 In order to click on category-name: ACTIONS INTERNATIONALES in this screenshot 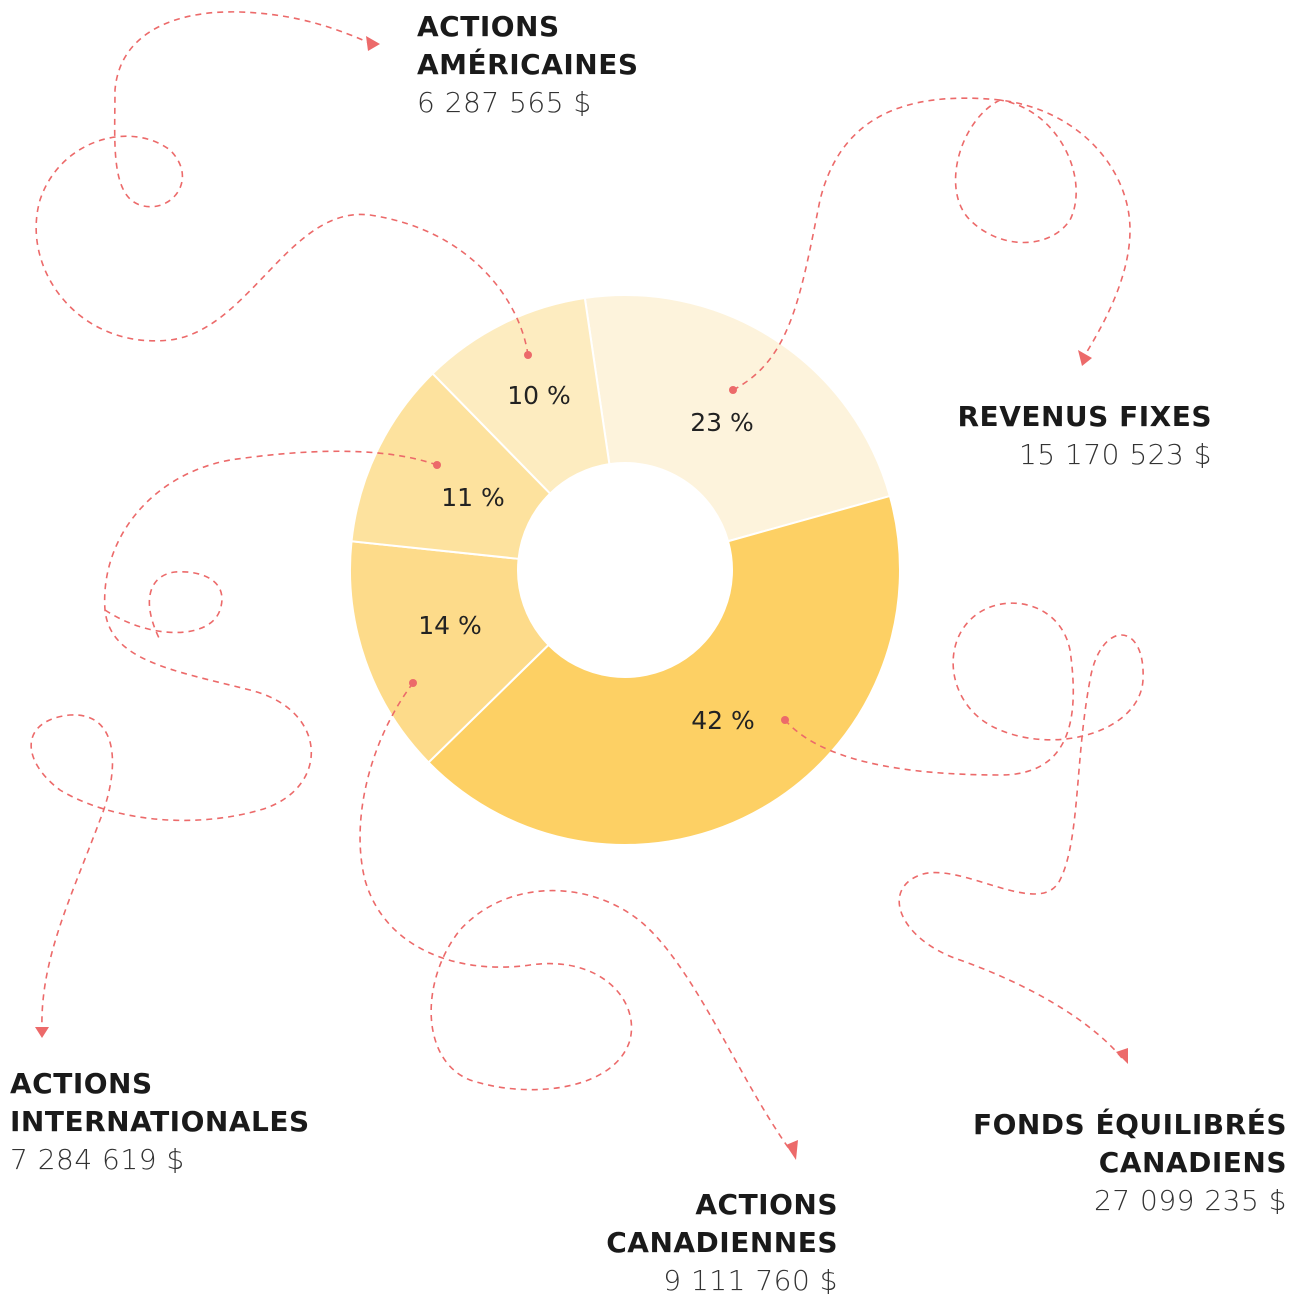, I will do `click(160, 1102)`.